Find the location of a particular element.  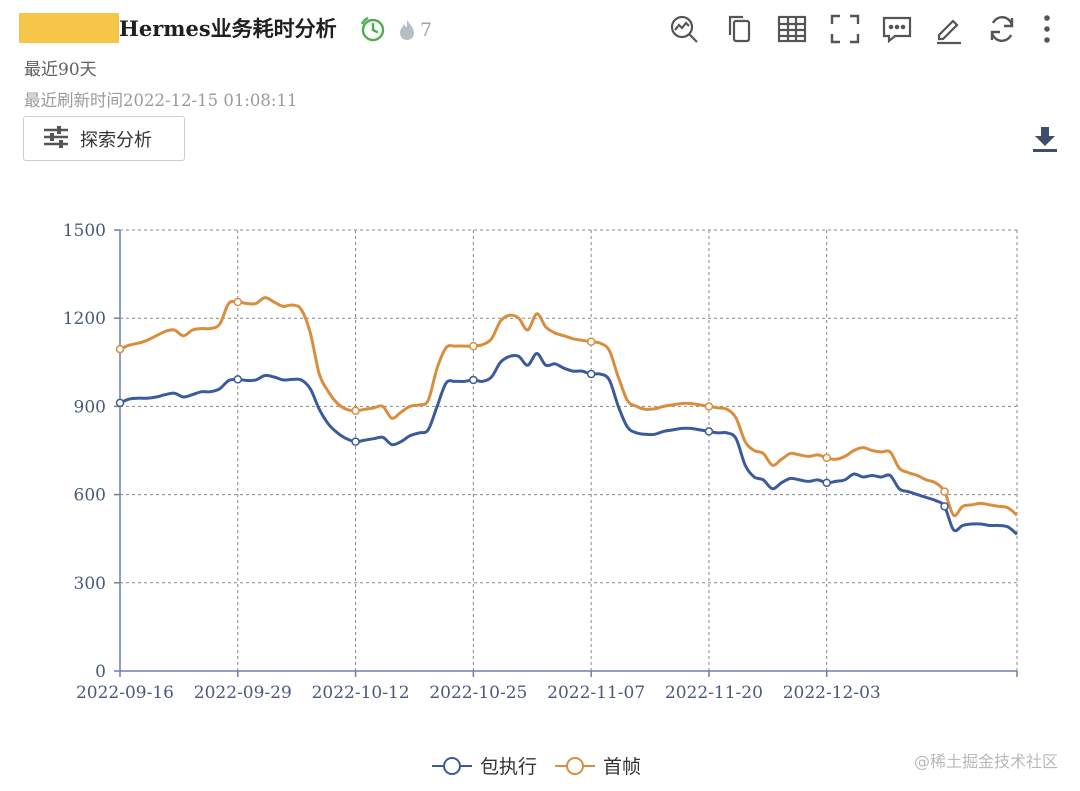

download-icon is located at coordinates (1045, 139).